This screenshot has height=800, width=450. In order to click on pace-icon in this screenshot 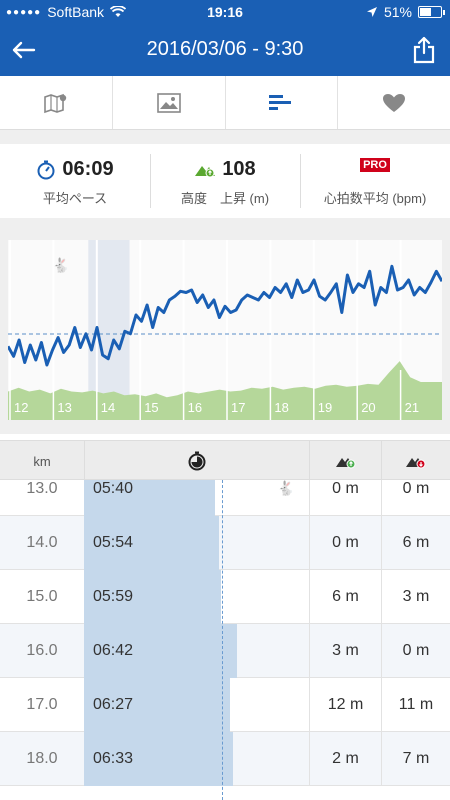, I will do `click(46, 169)`.